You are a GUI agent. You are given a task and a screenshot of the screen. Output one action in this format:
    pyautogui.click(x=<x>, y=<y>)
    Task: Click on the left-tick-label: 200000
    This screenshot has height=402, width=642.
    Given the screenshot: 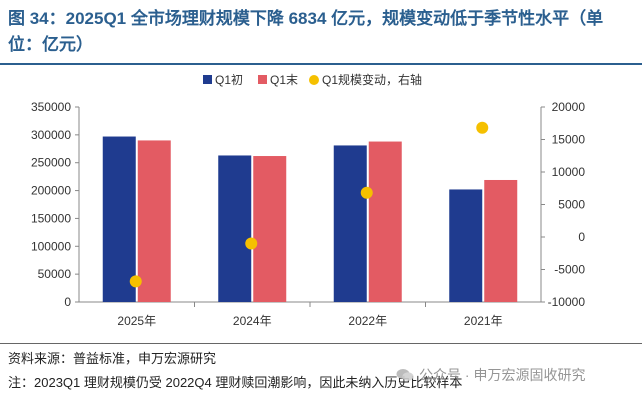 What is the action you would take?
    pyautogui.click(x=51, y=191)
    